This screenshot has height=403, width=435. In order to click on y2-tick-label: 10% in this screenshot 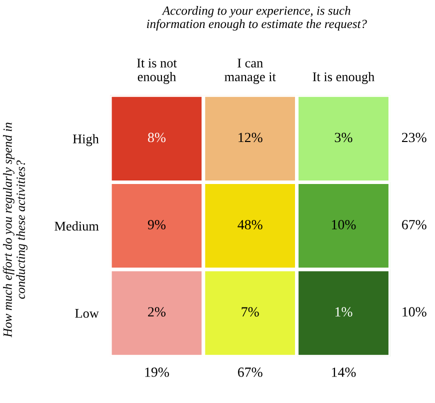, I will do `click(414, 312)`.